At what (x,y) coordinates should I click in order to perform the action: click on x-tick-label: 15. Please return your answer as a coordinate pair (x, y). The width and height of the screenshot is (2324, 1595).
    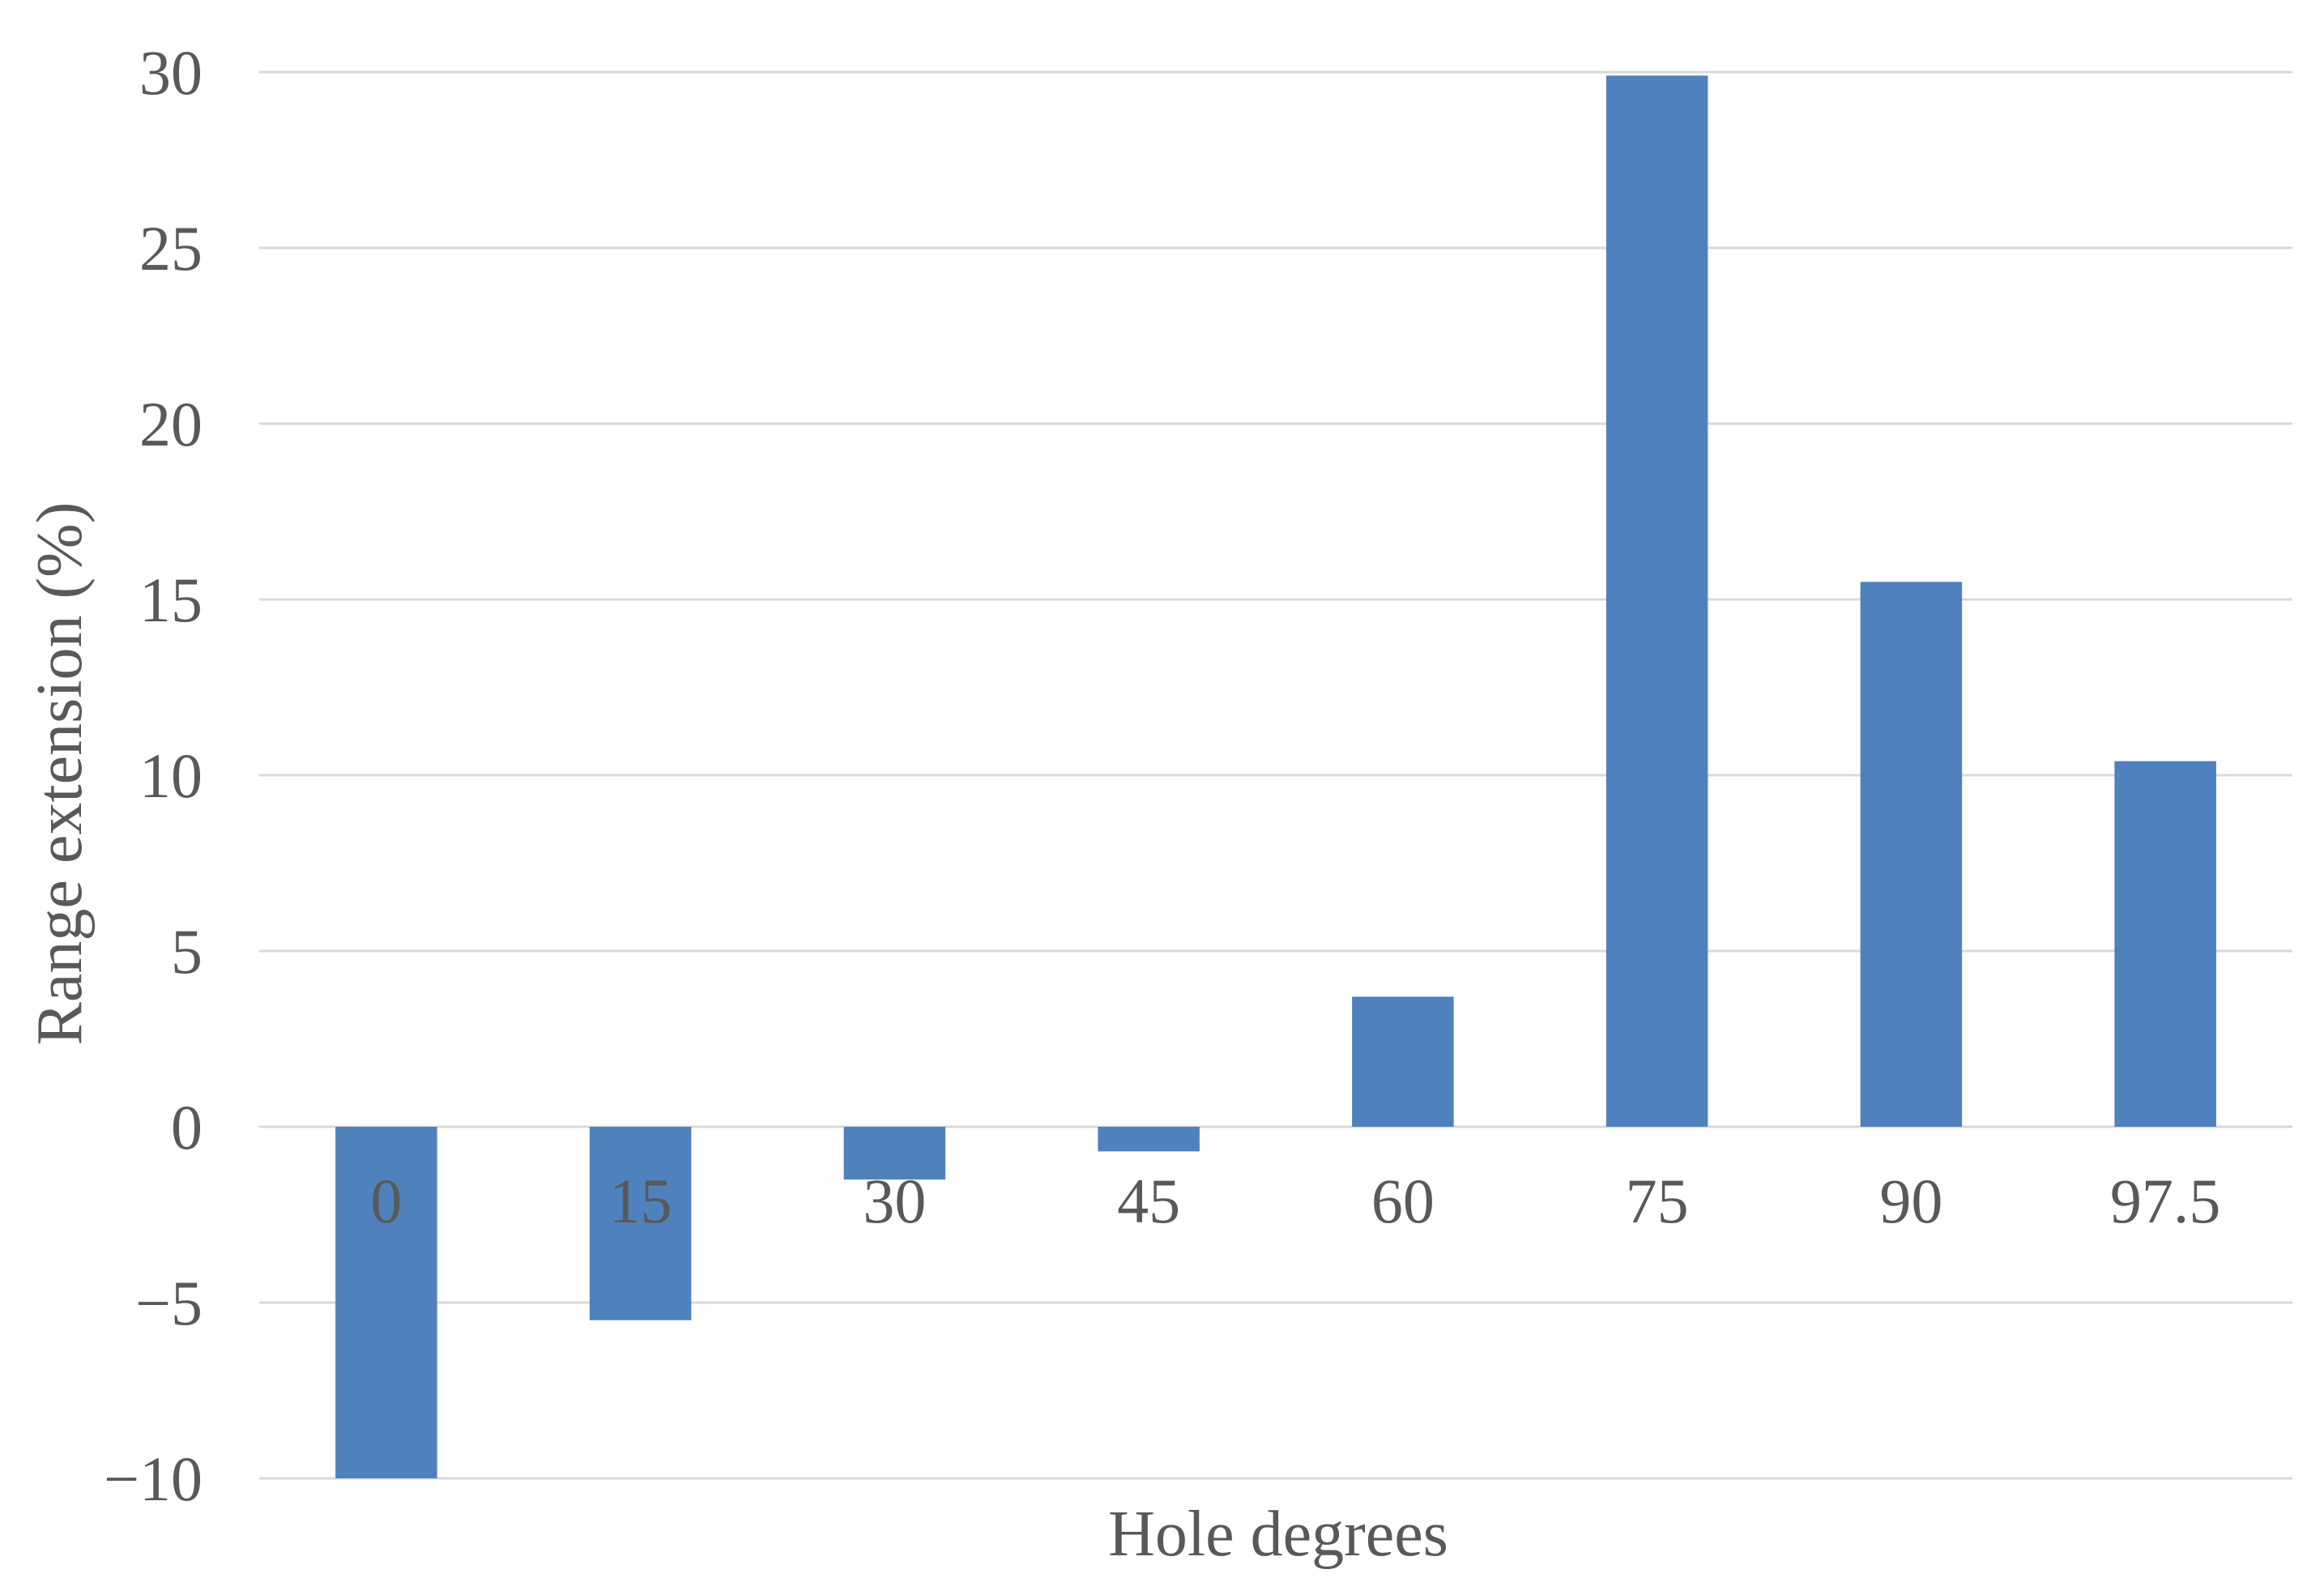
    Looking at the image, I should click on (640, 1201).